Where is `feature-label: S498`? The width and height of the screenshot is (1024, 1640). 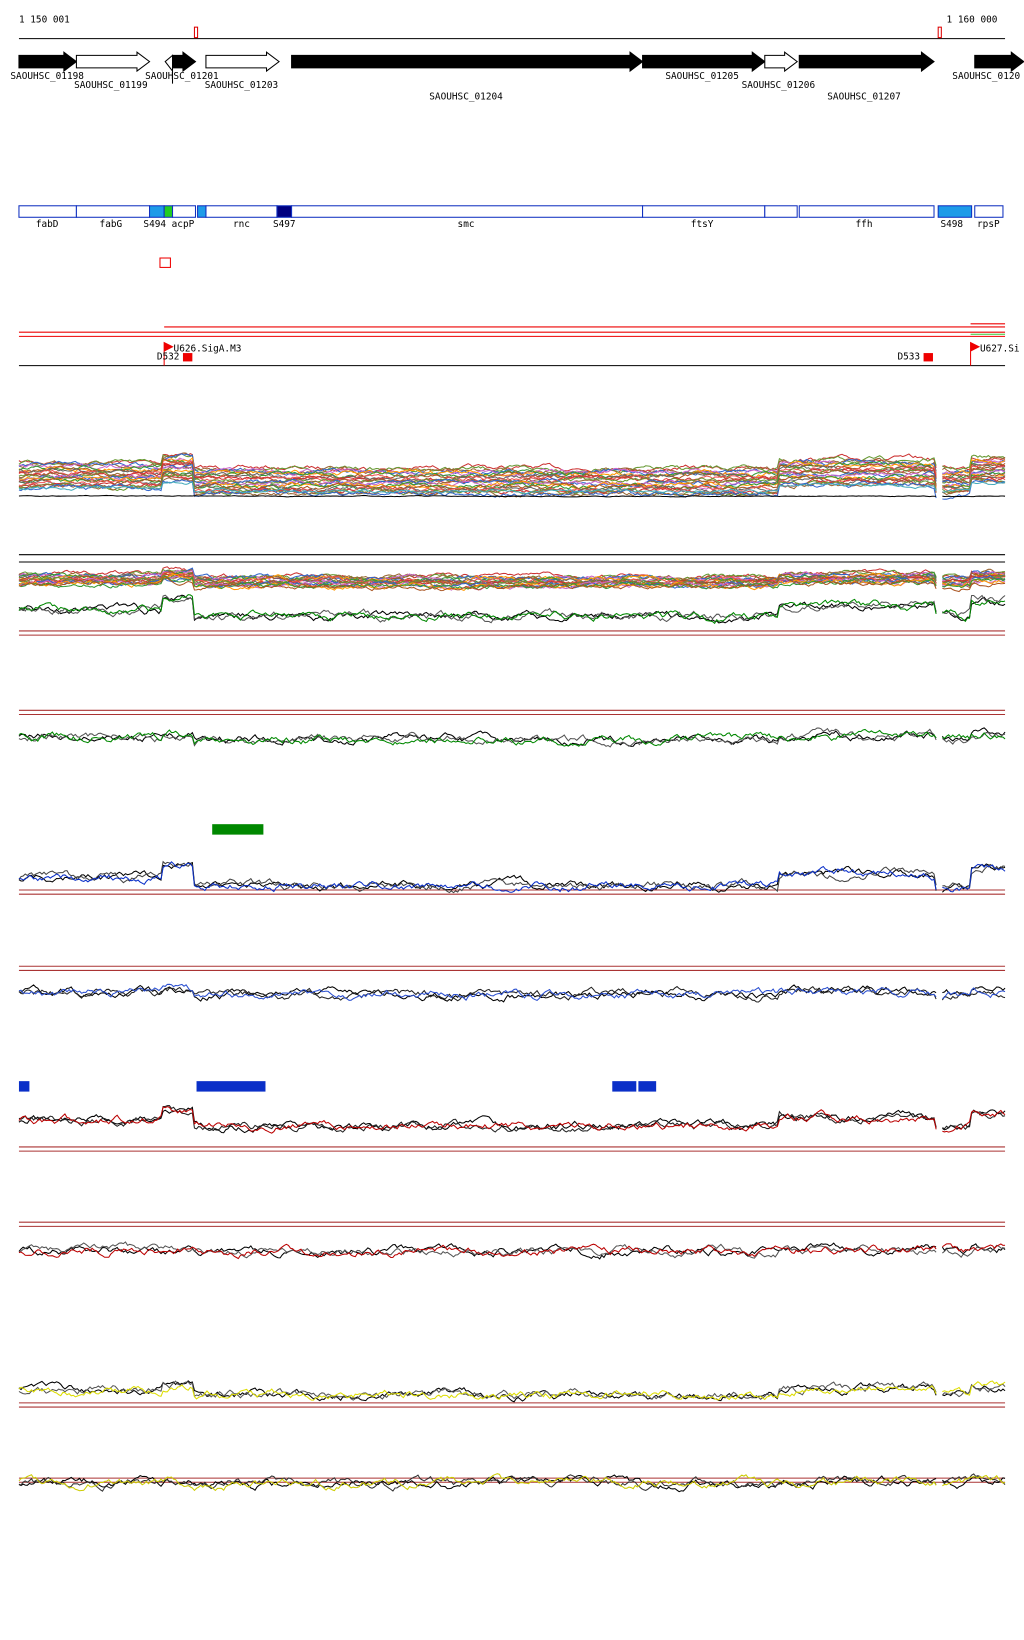
feature-label: S498 is located at coordinates (951, 224).